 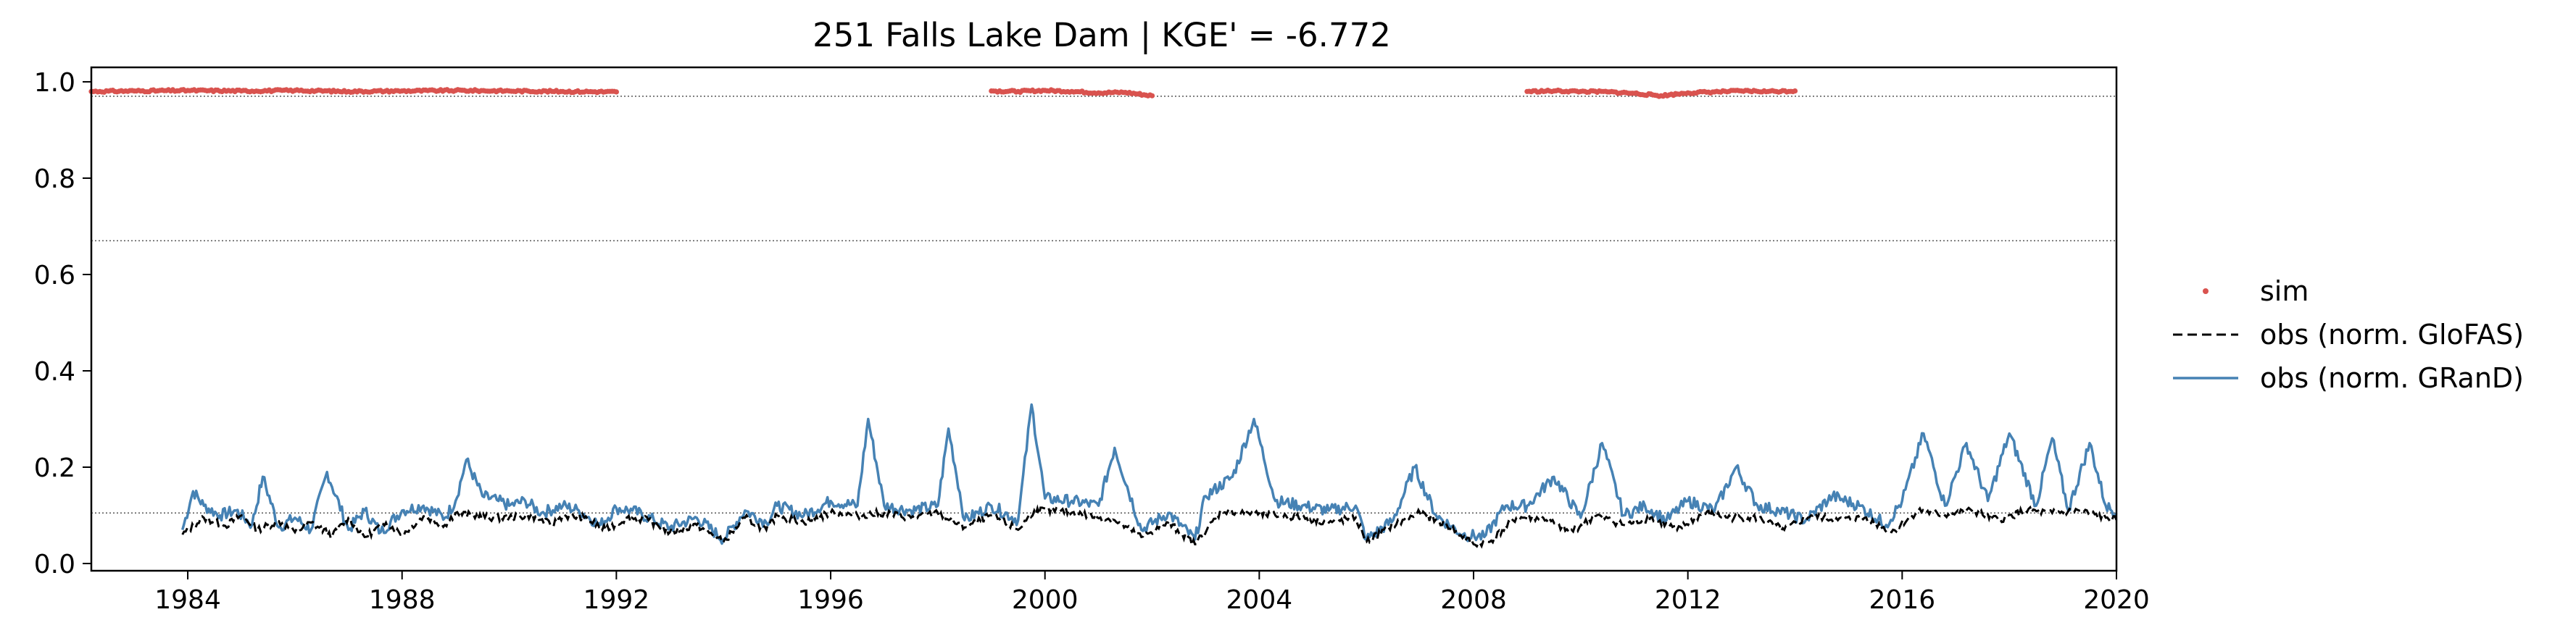 What do you see at coordinates (1152, 593) in the screenshot?
I see `x-axis: 1984 1988 1992 1996 2000 2004 2008 2012 2016 2020` at bounding box center [1152, 593].